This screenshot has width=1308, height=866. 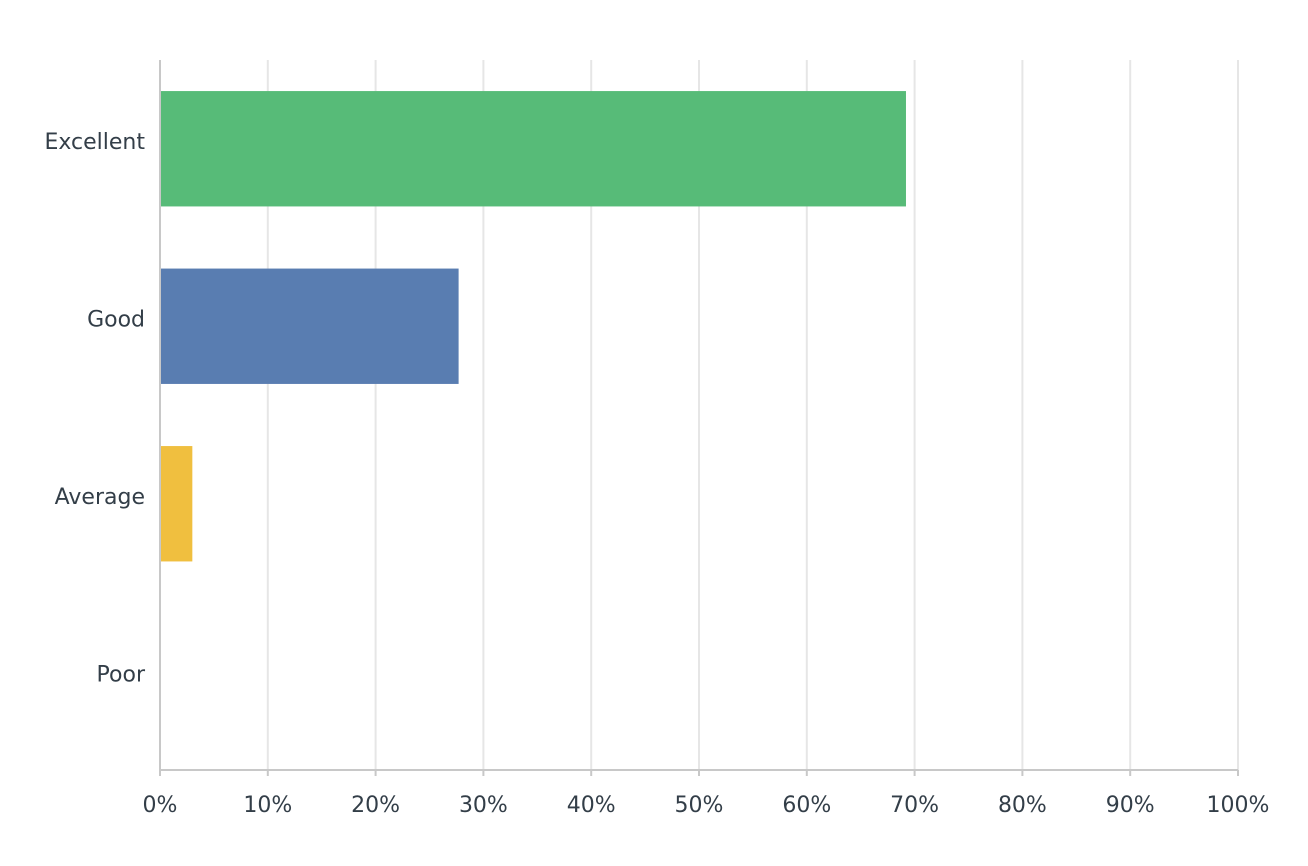 What do you see at coordinates (699, 805) in the screenshot?
I see `x-tick-label: 50%` at bounding box center [699, 805].